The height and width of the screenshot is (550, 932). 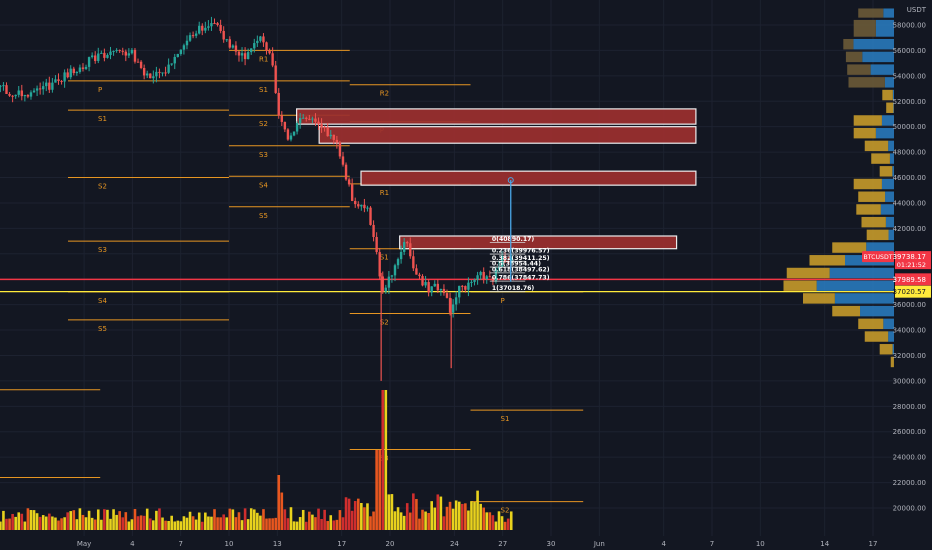 What do you see at coordinates (909, 331) in the screenshot?
I see `price-tick-label: 34000.00` at bounding box center [909, 331].